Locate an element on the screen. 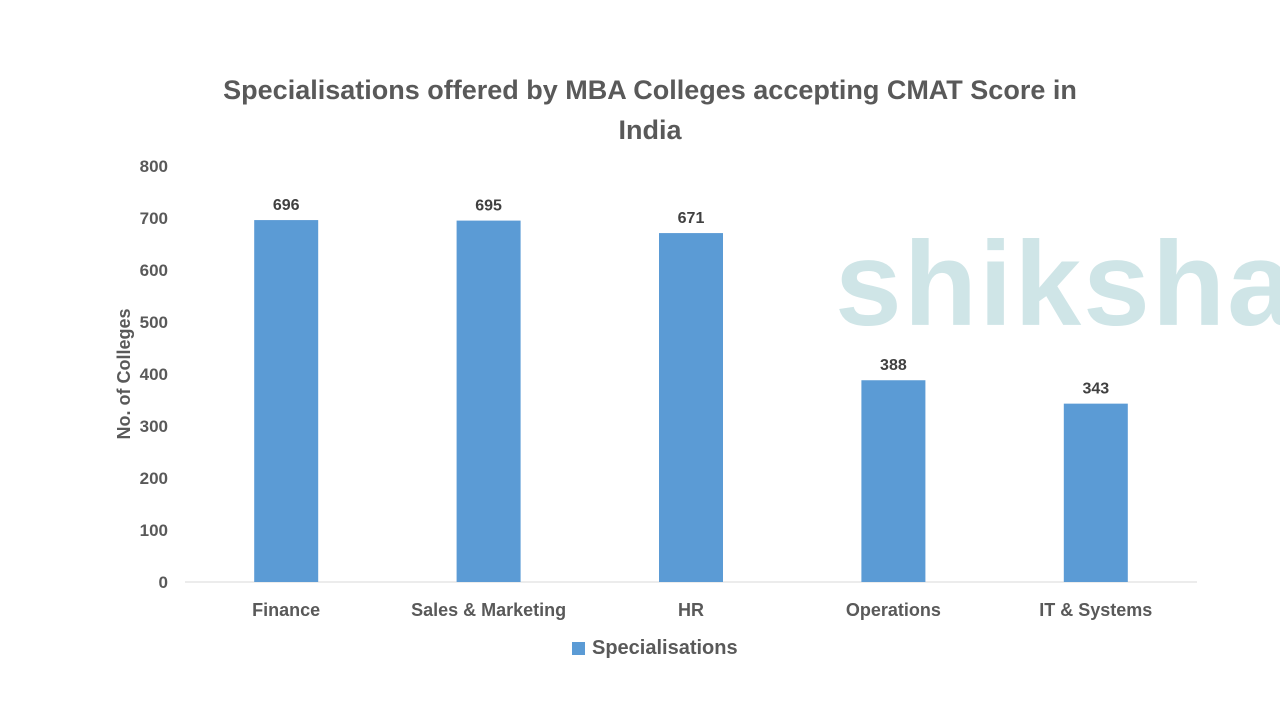 The image size is (1280, 720). bar-operations is located at coordinates (893, 481).